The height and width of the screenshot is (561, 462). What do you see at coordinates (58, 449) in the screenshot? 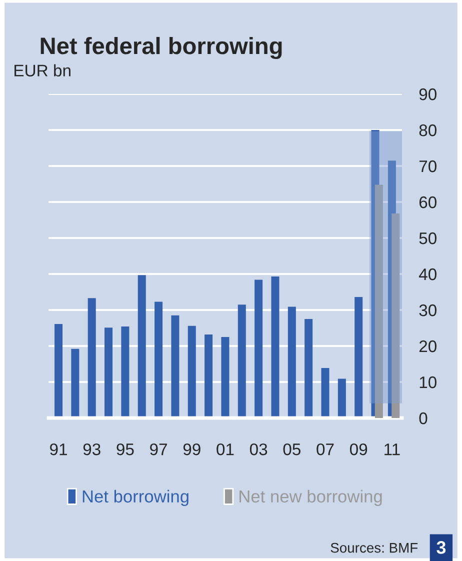
I see `x-tick-label: 91` at bounding box center [58, 449].